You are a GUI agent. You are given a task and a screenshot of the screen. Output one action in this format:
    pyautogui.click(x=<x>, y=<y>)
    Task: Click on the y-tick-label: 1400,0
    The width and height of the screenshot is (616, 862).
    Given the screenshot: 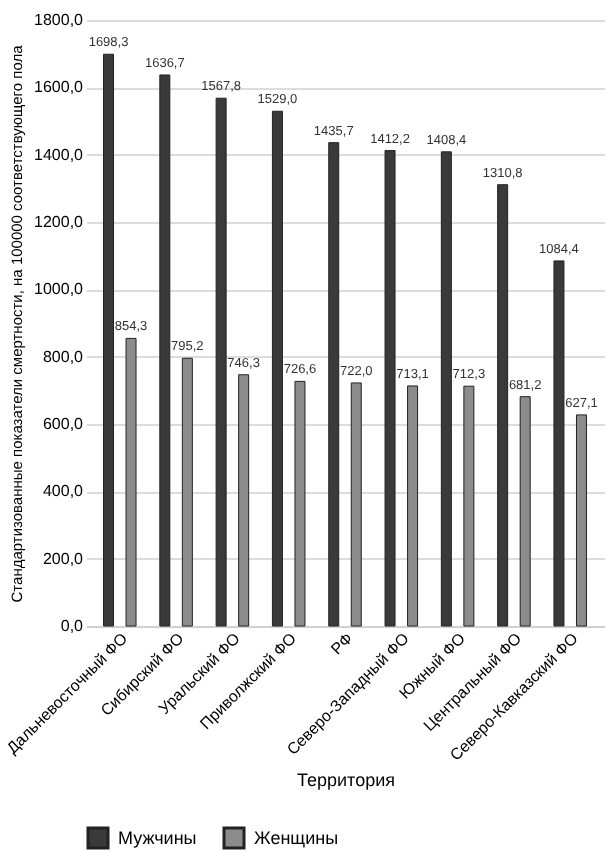 What is the action you would take?
    pyautogui.click(x=59, y=154)
    